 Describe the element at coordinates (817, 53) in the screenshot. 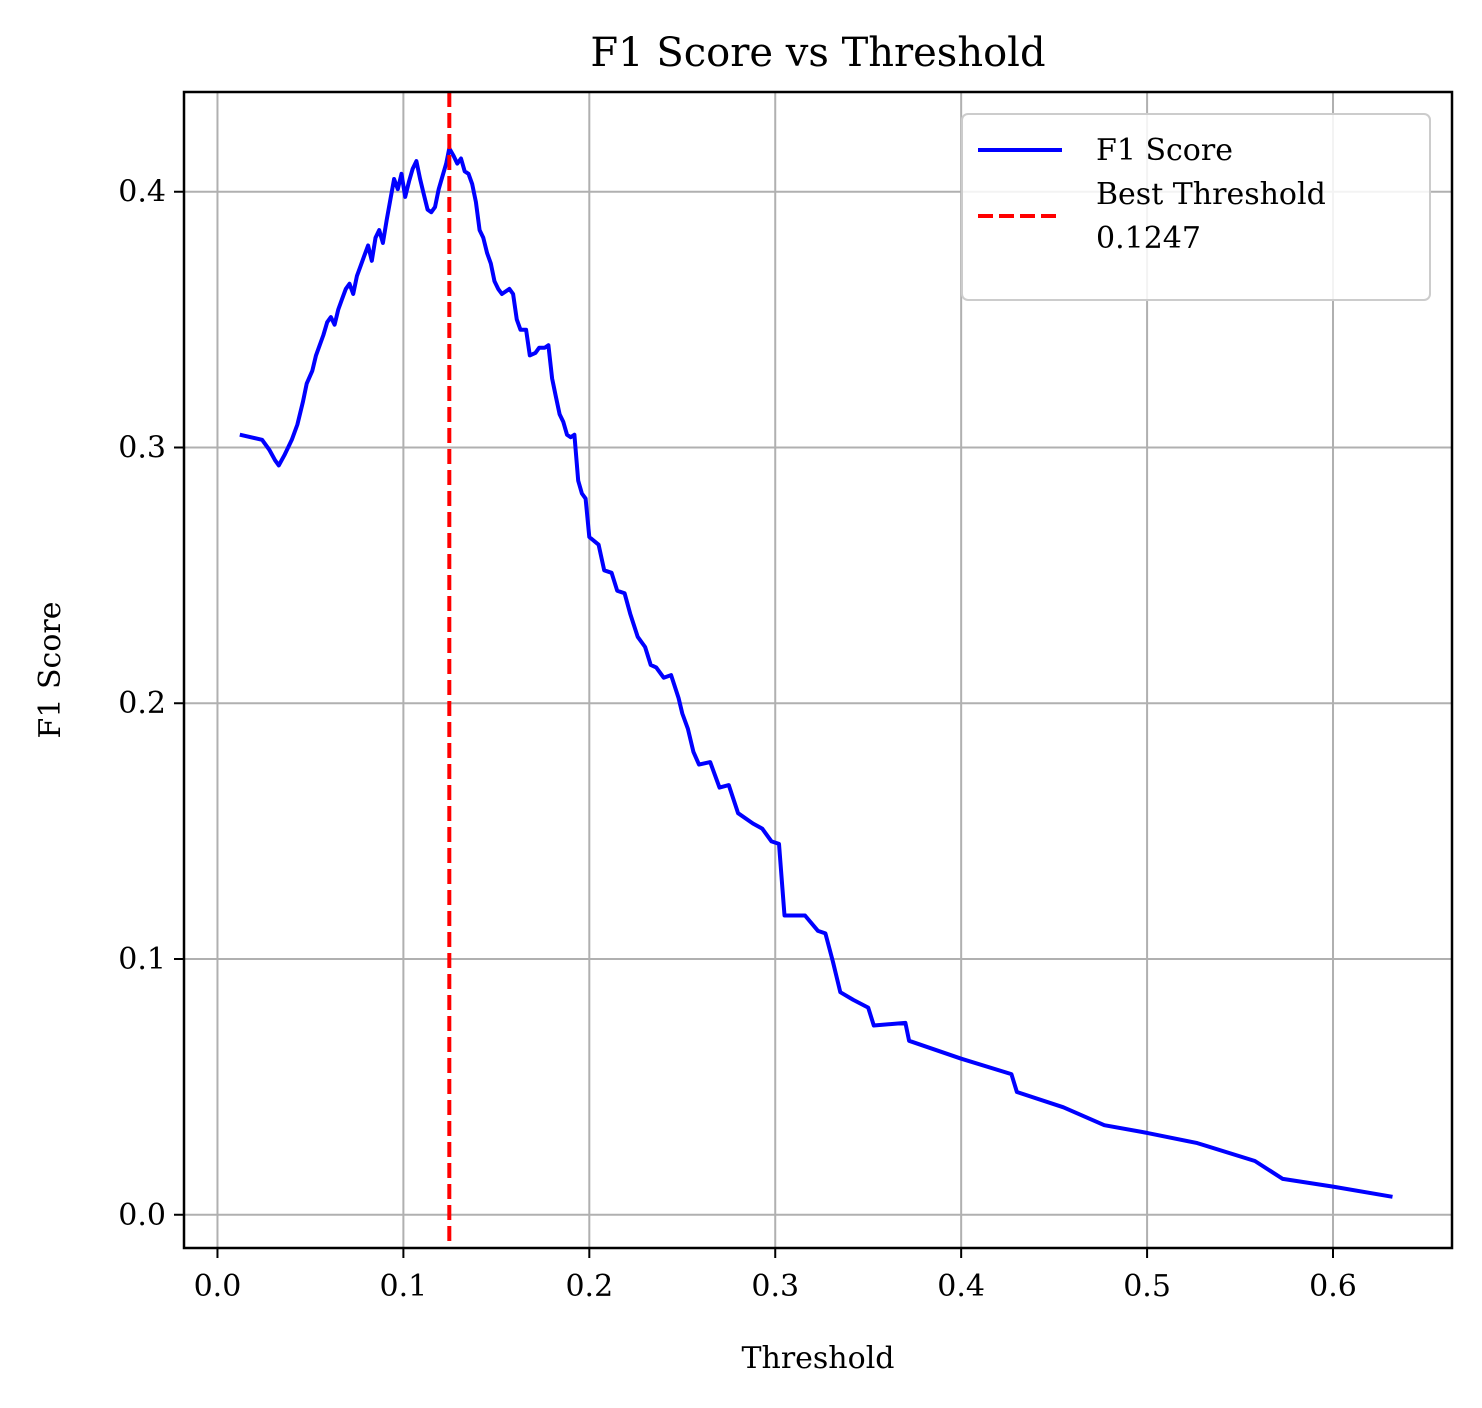

I see `chart-title: F1 Score vs Threshold` at that location.